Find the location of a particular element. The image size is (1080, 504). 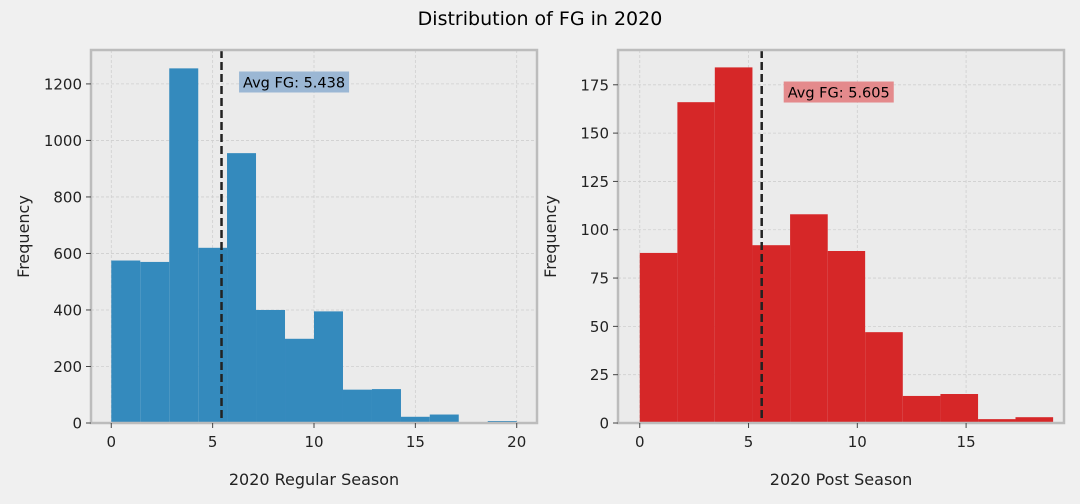

regular-y-tick-label: 1200 is located at coordinates (63, 84).